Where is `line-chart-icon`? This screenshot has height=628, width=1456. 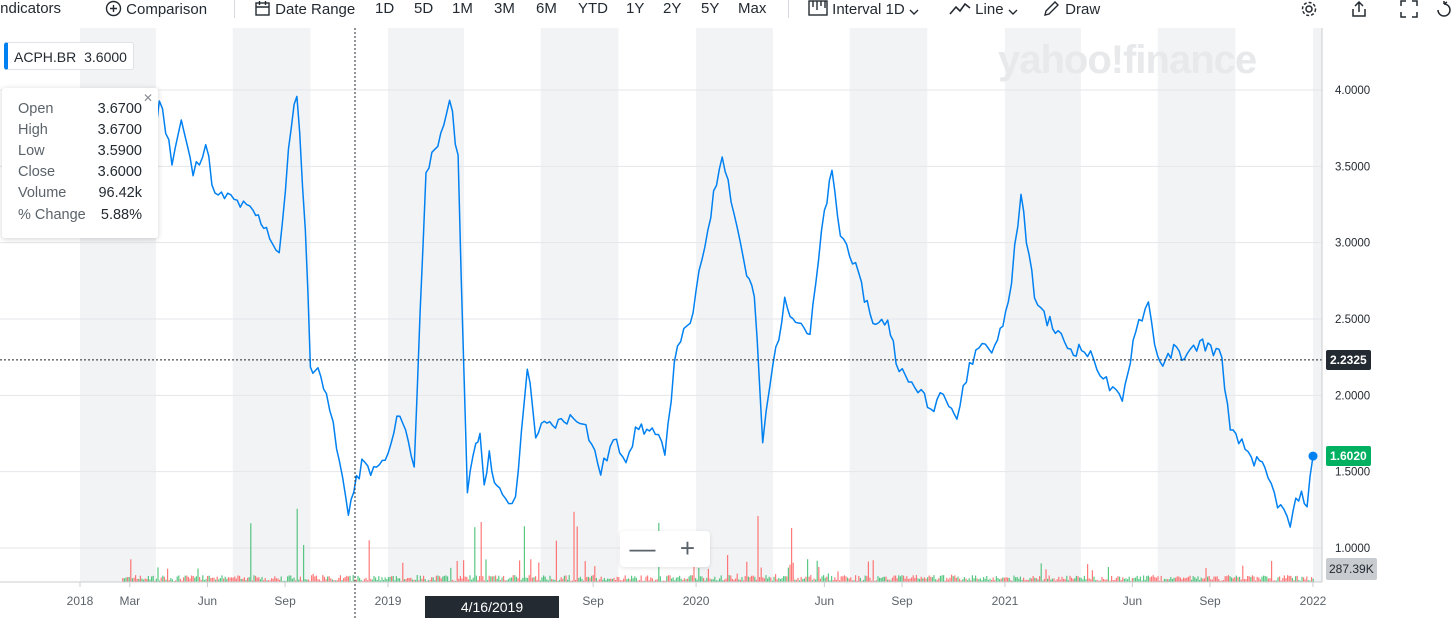
line-chart-icon is located at coordinates (960, 8).